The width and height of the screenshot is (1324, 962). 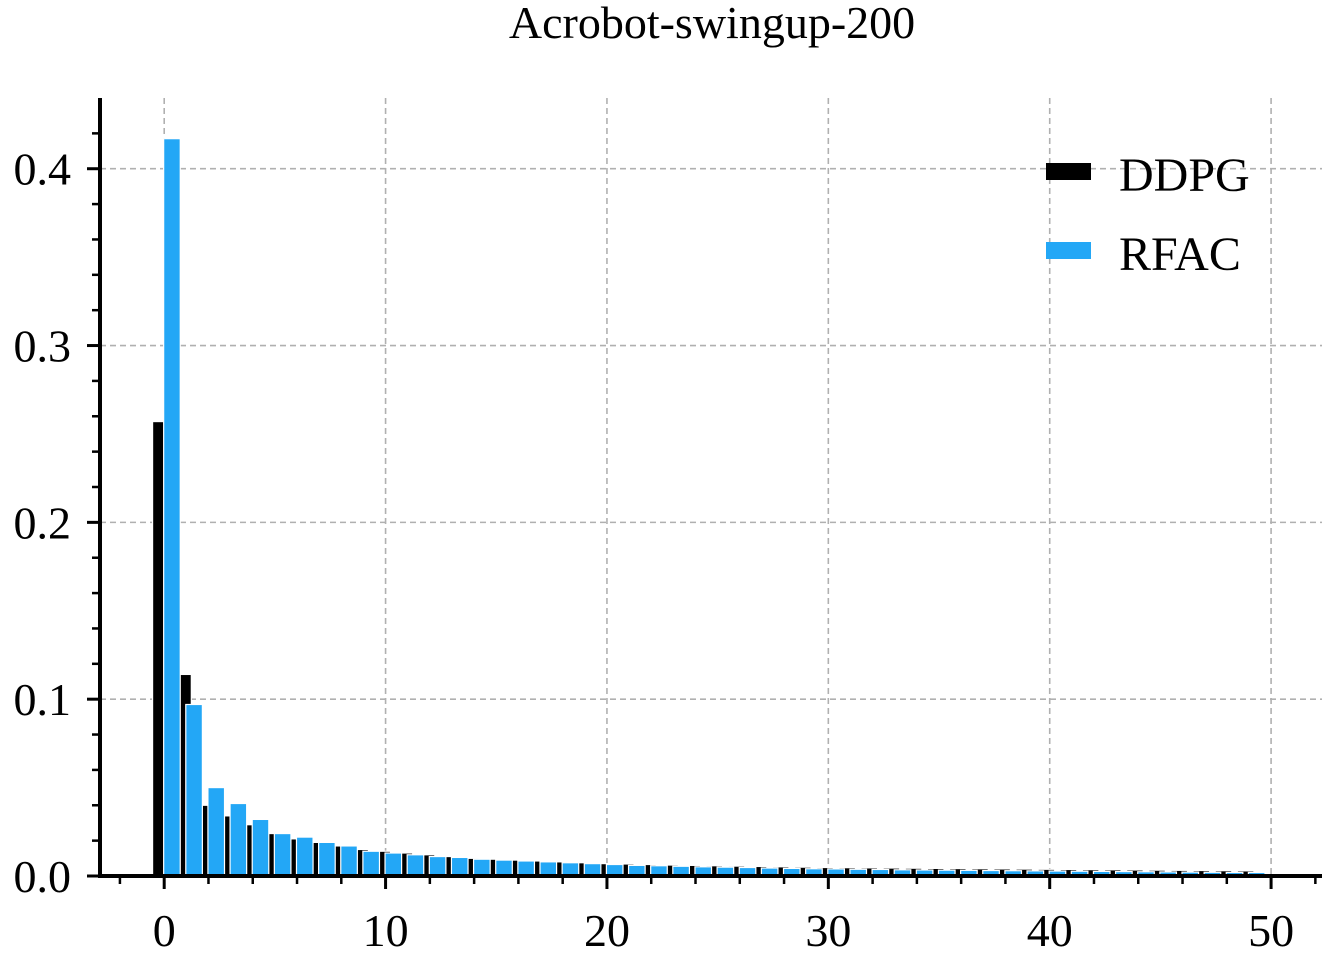 I want to click on y-tick-label-0.3: 0.3, so click(x=43, y=346).